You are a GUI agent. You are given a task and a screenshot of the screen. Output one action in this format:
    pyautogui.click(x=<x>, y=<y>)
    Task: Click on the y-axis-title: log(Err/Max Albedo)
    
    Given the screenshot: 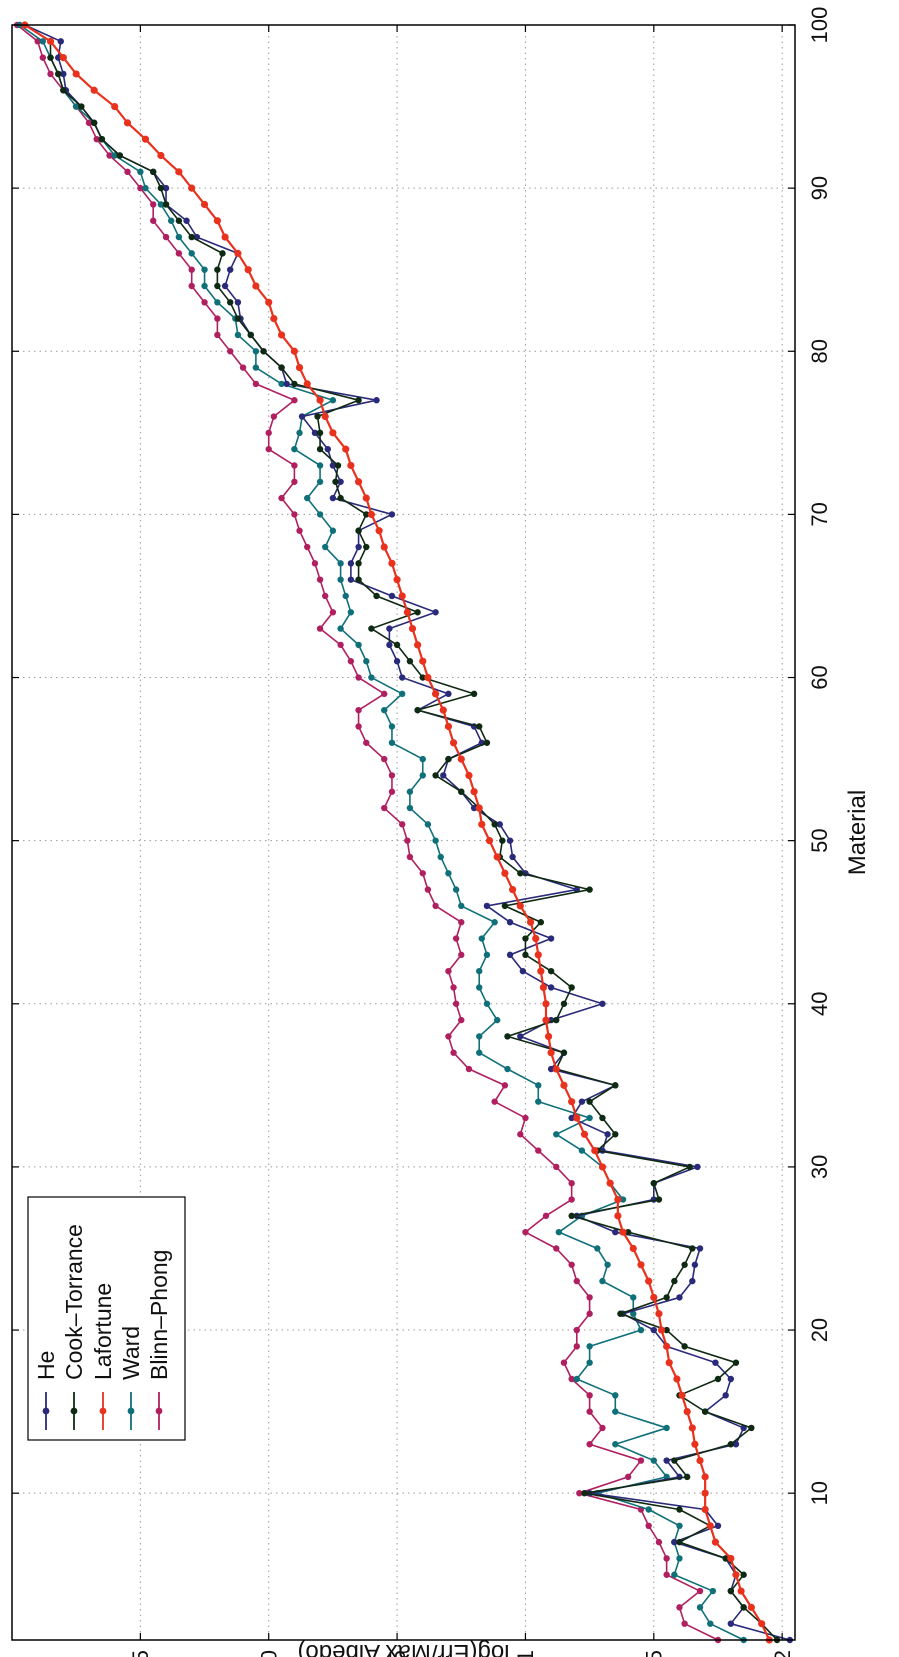 What is the action you would take?
    pyautogui.click(x=403, y=1648)
    